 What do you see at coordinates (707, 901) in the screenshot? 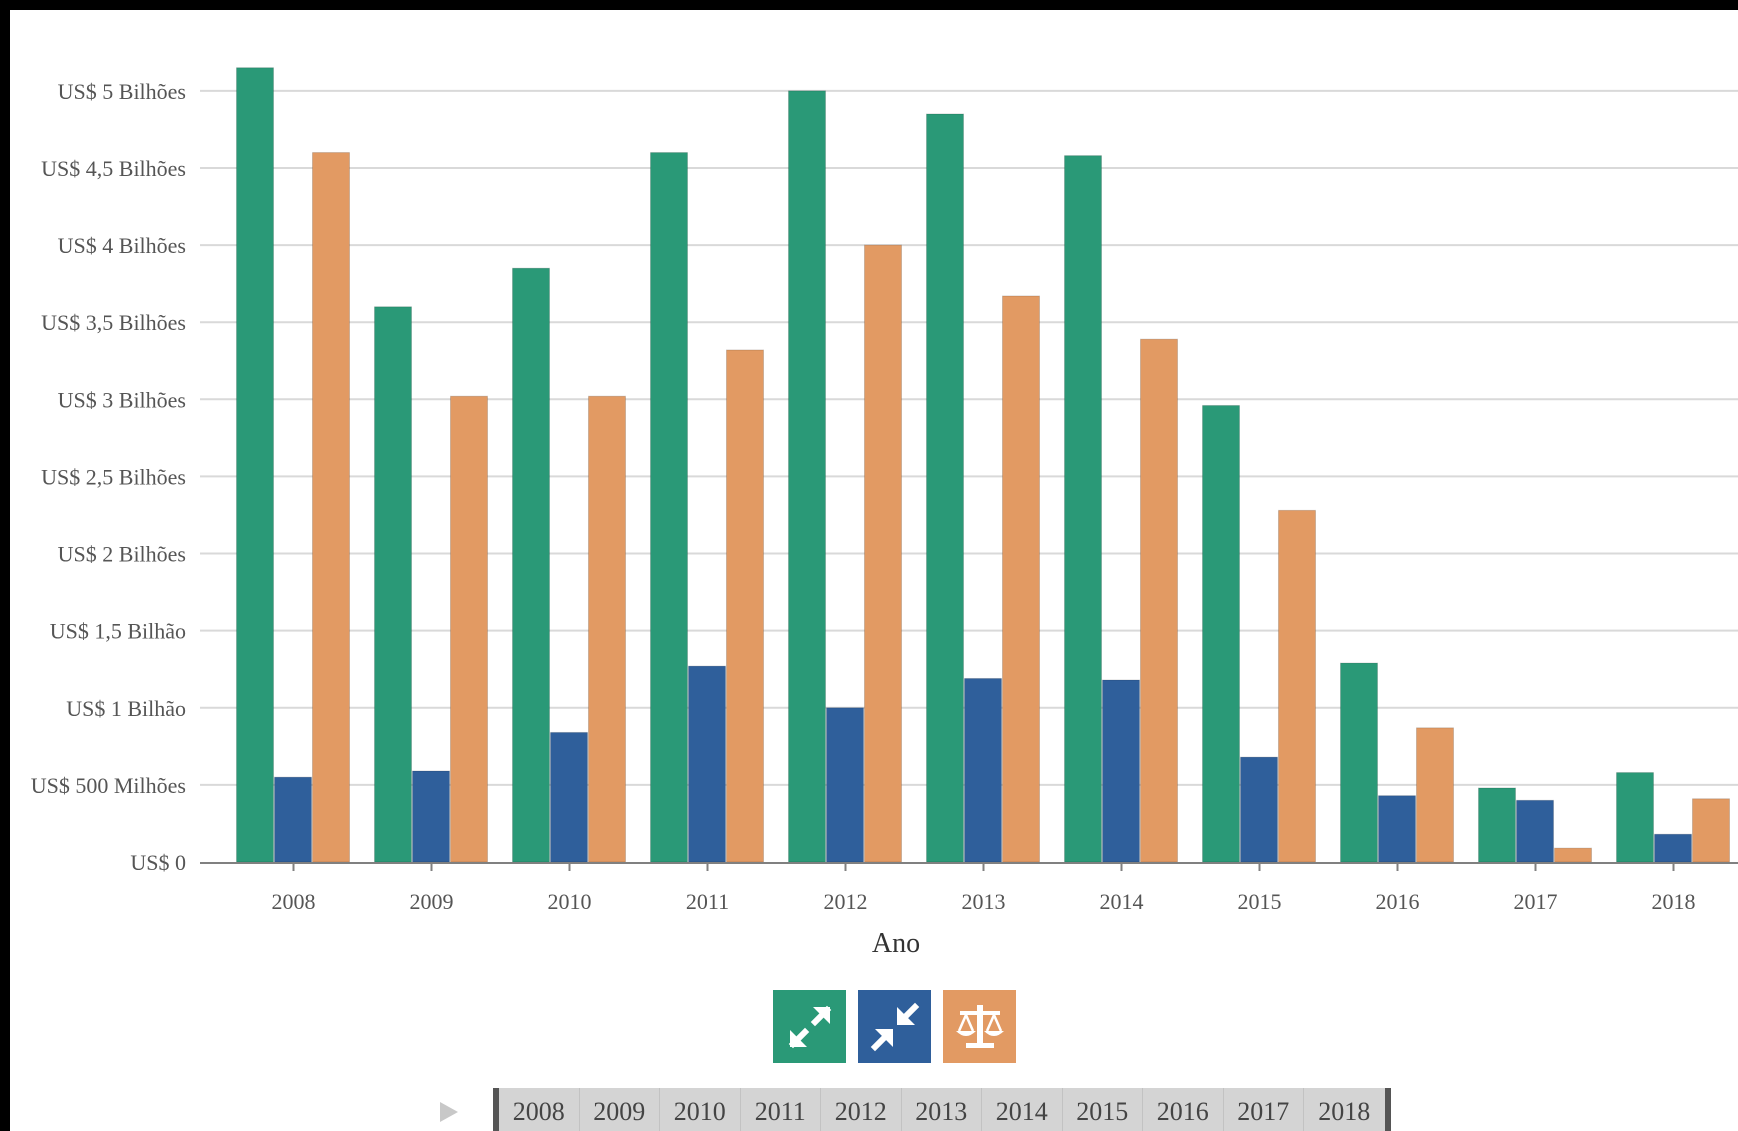
I see `x-tick-label: 2011` at bounding box center [707, 901].